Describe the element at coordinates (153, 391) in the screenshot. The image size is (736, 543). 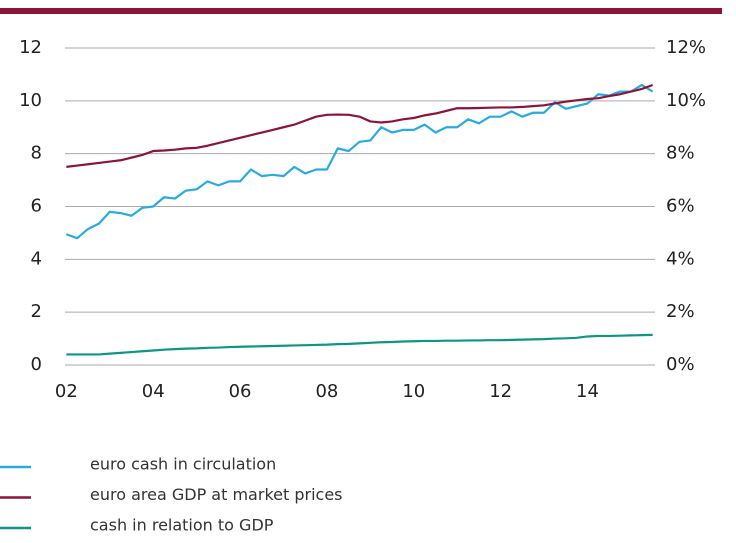
I see `x-tick-label: 04` at that location.